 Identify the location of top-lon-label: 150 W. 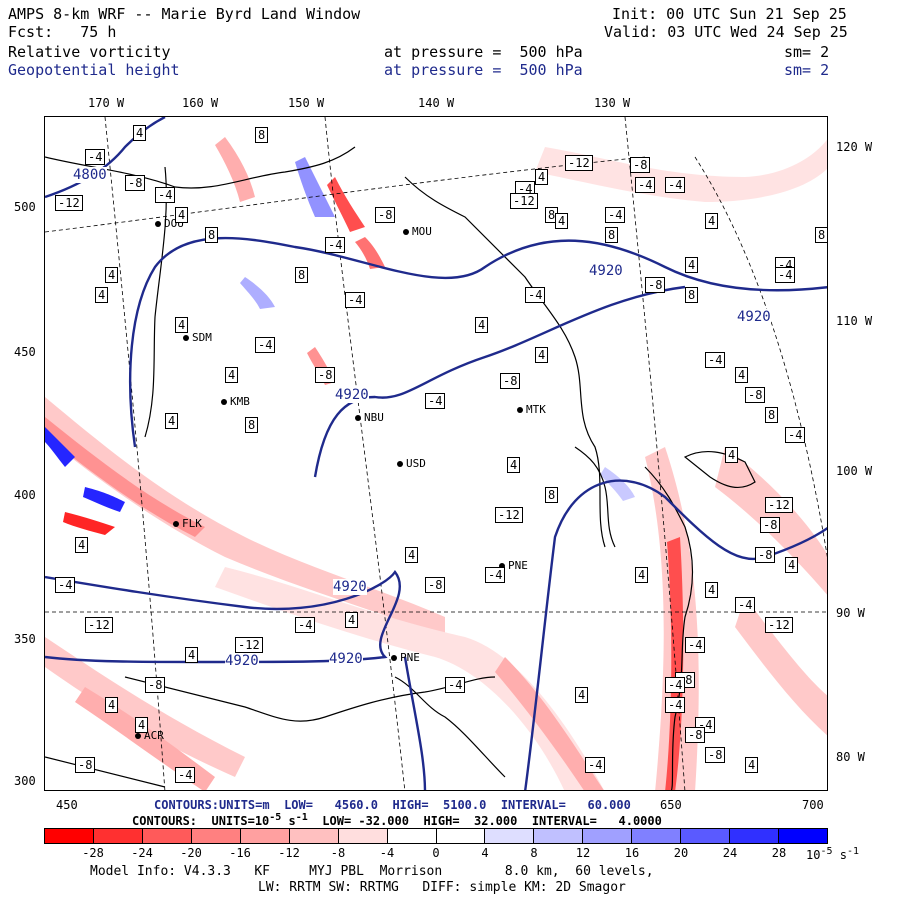
(306, 103).